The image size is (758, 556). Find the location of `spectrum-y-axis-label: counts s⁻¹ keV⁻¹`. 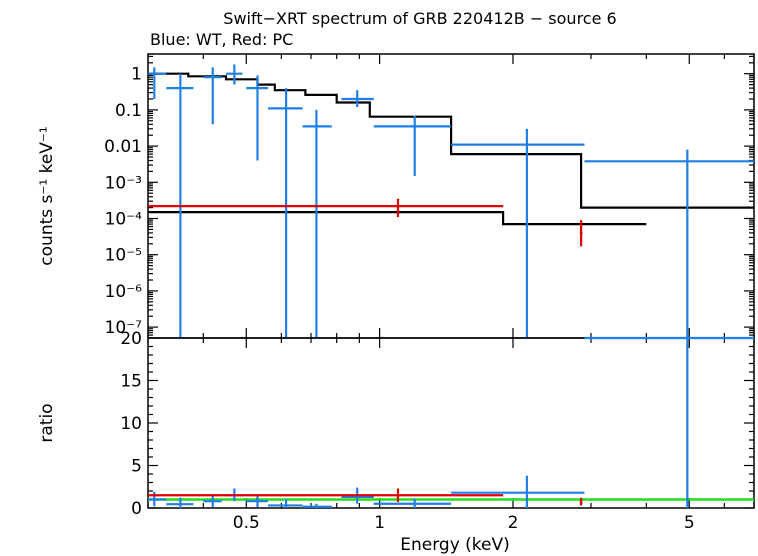

spectrum-y-axis-label: counts s⁻¹ keV⁻¹ is located at coordinates (47, 195).